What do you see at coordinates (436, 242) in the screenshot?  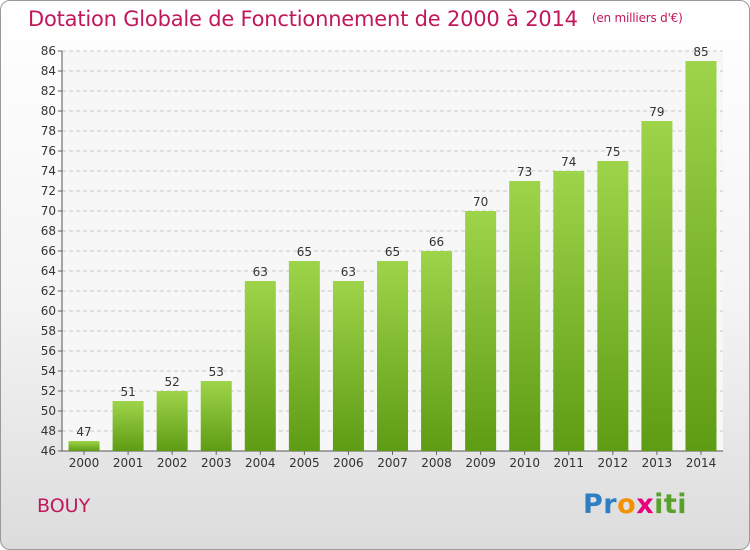 I see `bar-value-label: 66` at bounding box center [436, 242].